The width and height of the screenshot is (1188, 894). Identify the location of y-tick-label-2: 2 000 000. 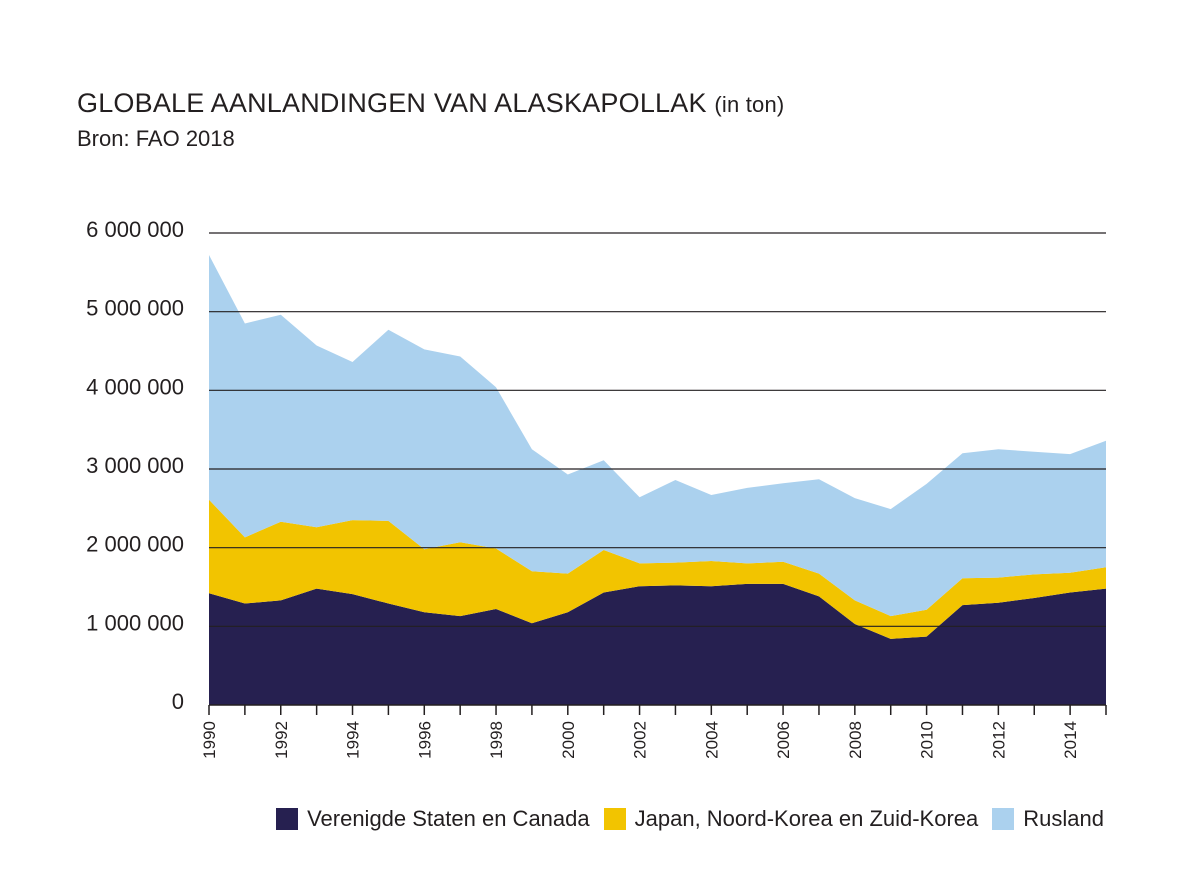
(135, 544).